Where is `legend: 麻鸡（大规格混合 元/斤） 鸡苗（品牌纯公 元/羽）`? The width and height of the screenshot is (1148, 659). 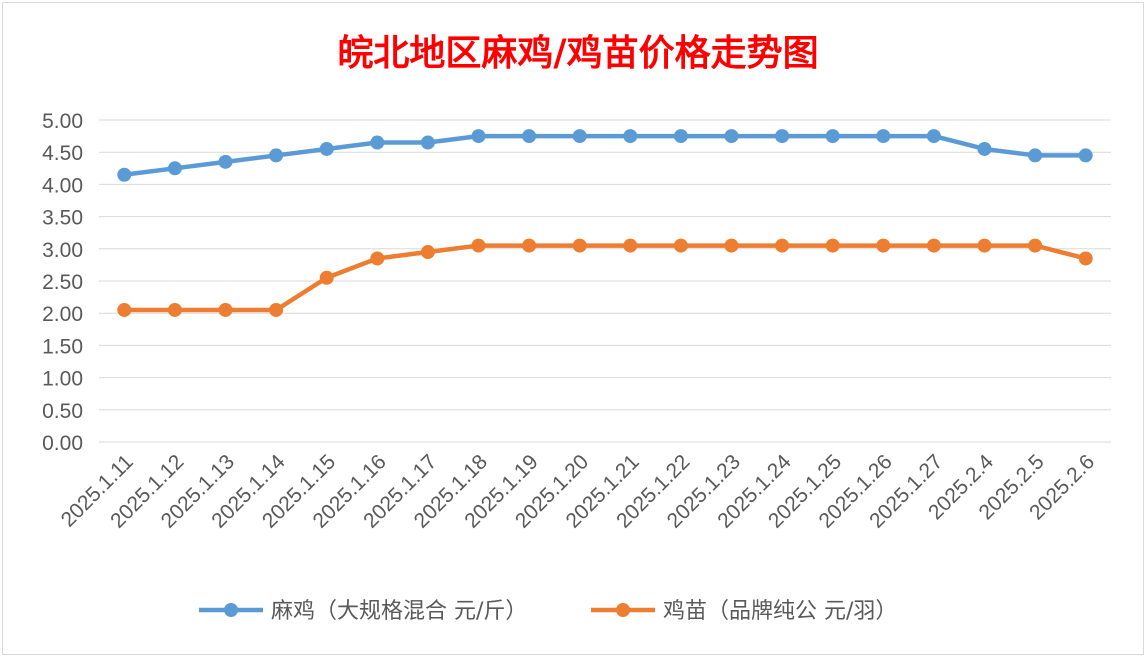
legend: 麻鸡（大规格混合 元/斤） 鸡苗（品牌纯公 元/羽） is located at coordinates (548, 611).